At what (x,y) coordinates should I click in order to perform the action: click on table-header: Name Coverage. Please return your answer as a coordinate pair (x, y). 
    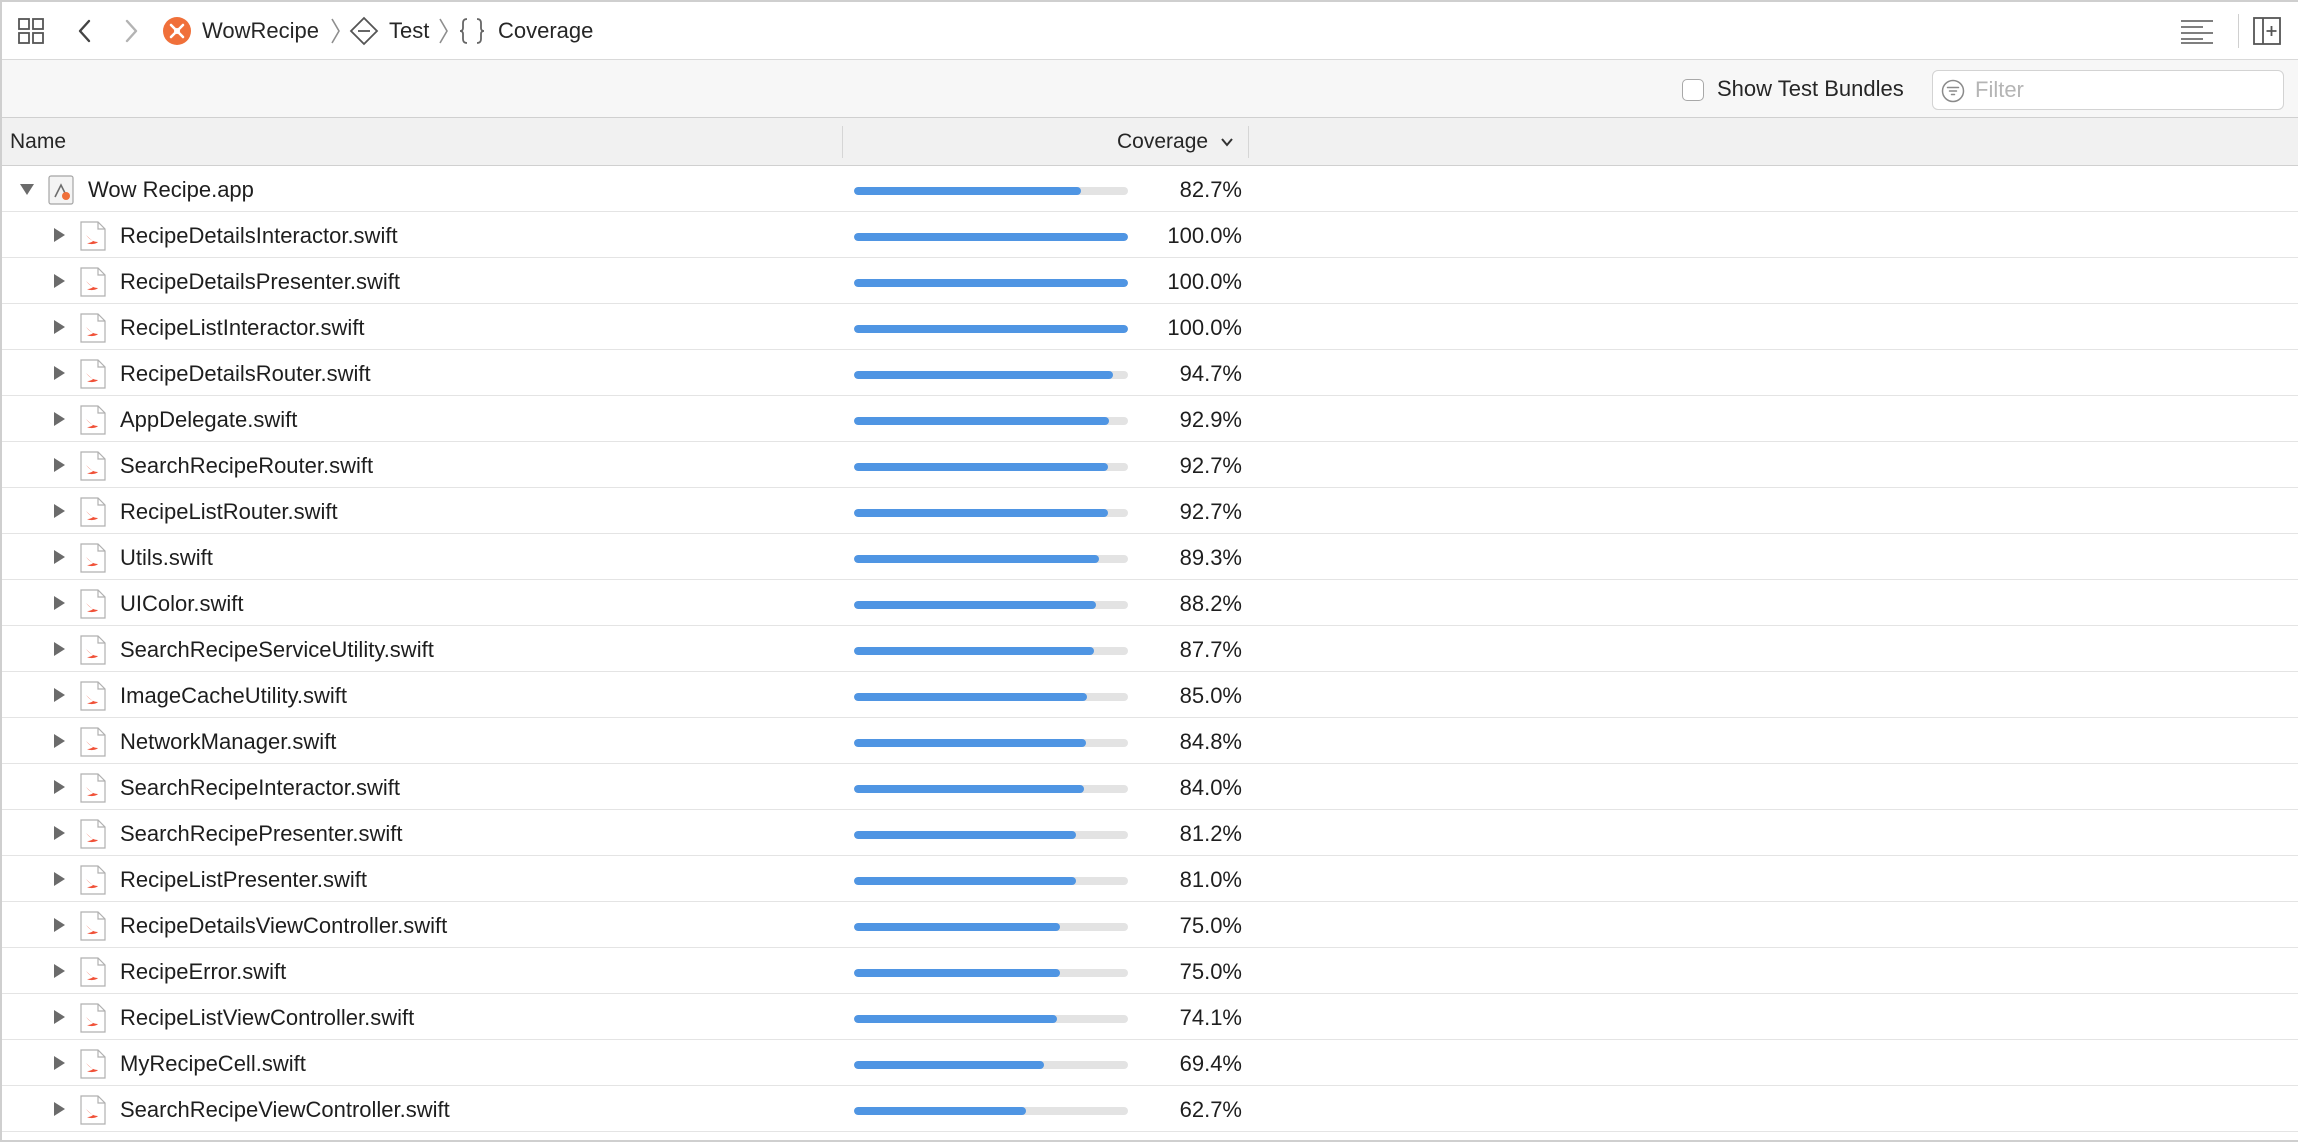
    Looking at the image, I should click on (1150, 142).